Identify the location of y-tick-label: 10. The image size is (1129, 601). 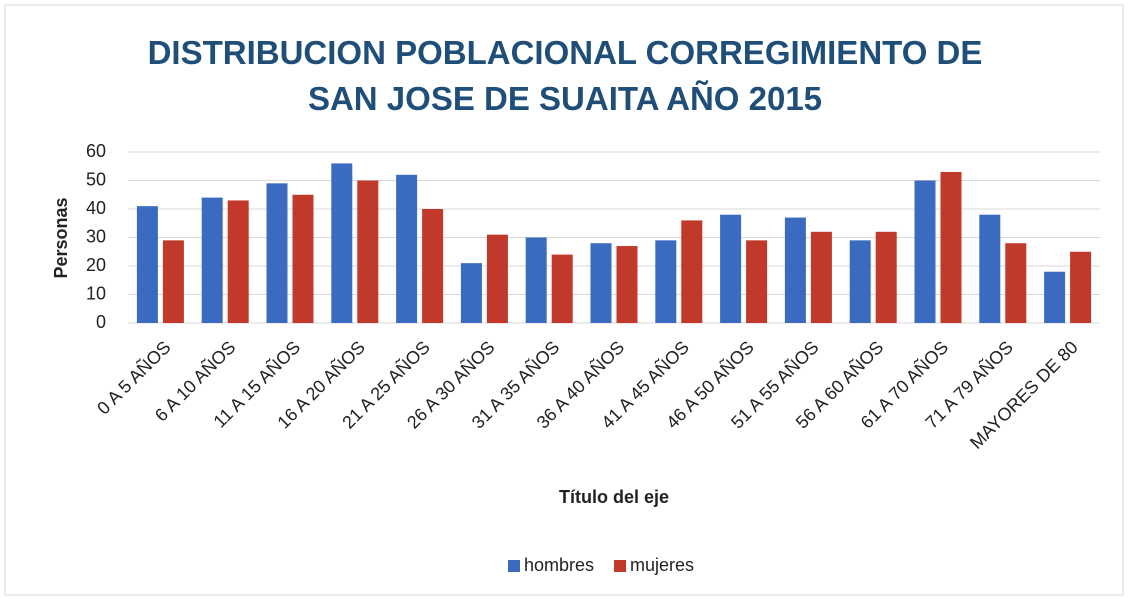
(96, 293).